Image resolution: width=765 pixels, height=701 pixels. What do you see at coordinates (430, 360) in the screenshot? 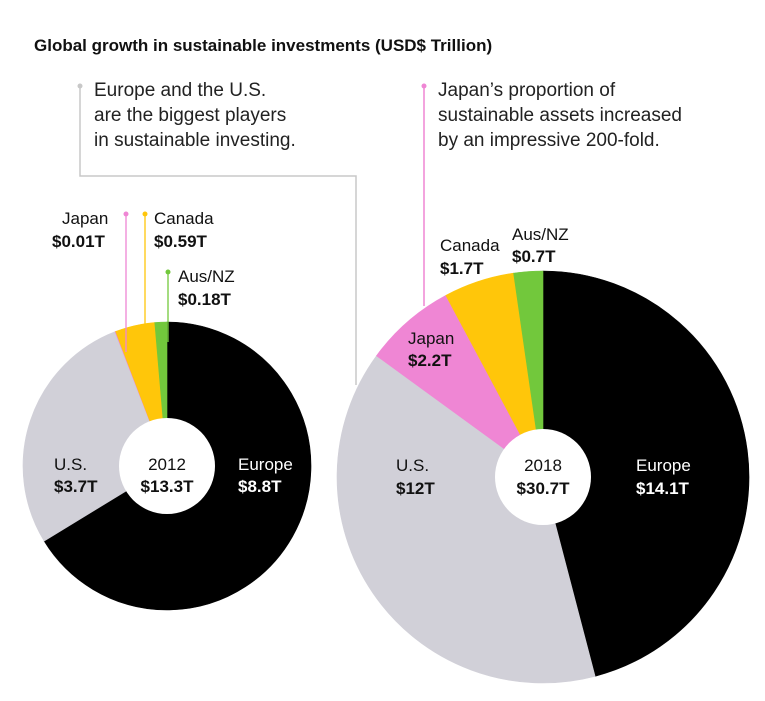
I see `slice-value-japan: $2.2T` at bounding box center [430, 360].